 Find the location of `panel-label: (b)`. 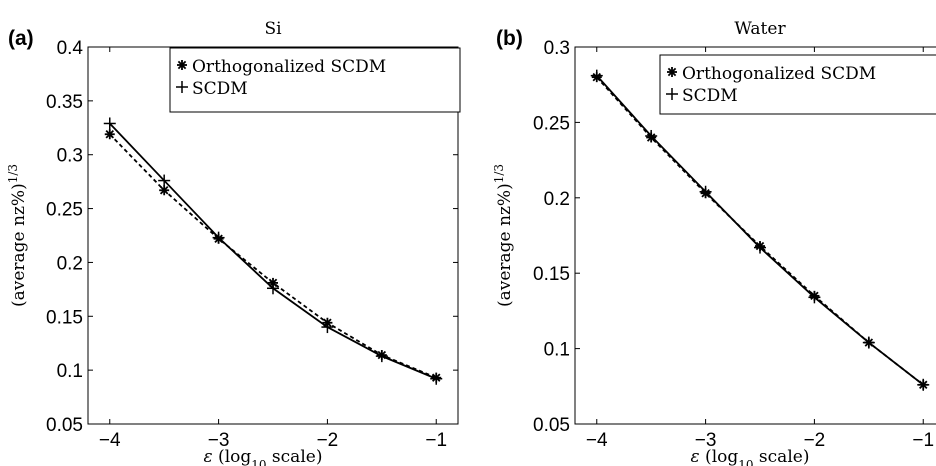

panel-label: (b) is located at coordinates (509, 38).